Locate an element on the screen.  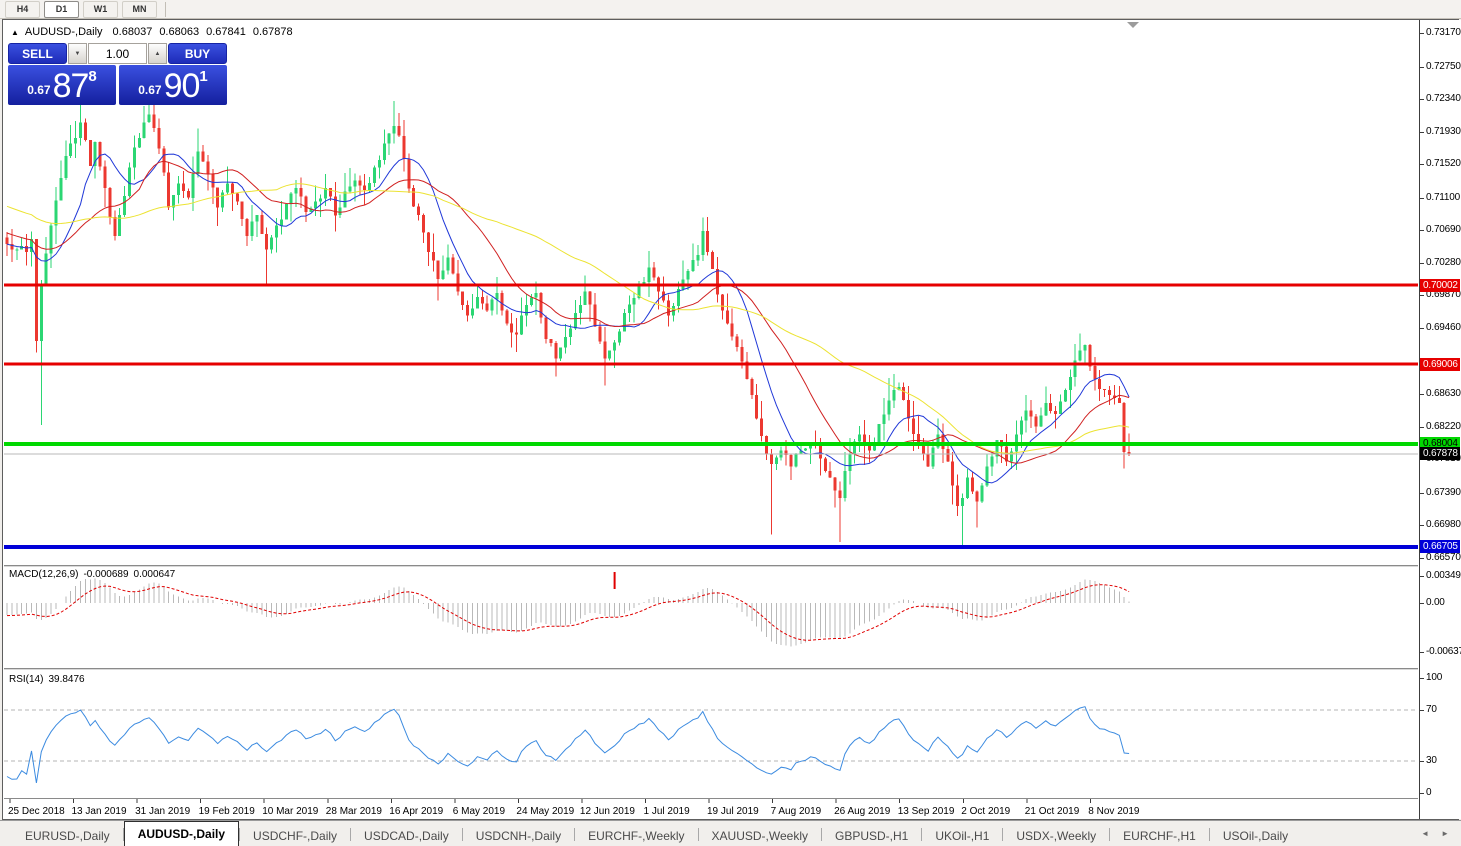
date-label: 6 May 2019 is located at coordinates (479, 811).